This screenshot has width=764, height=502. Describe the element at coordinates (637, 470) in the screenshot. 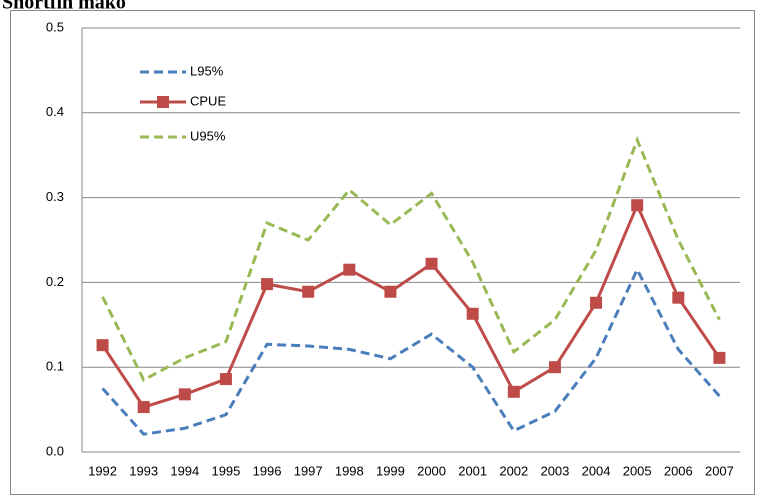

I see `x-tick-label: 2005` at that location.